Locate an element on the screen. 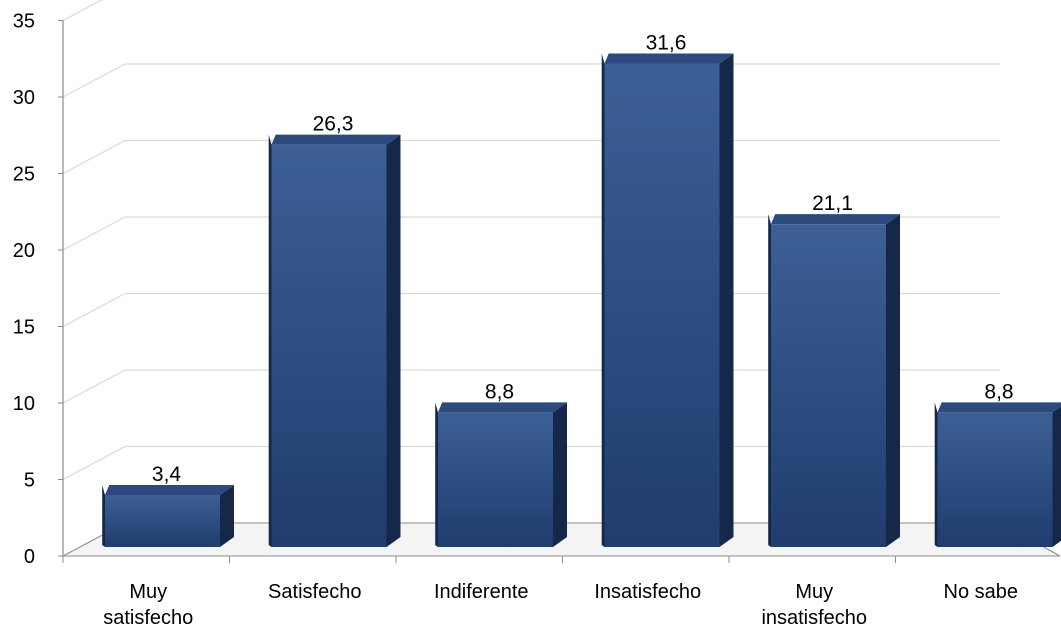 This screenshot has height=631, width=1061. y-tick-label: 35 is located at coordinates (24, 22).